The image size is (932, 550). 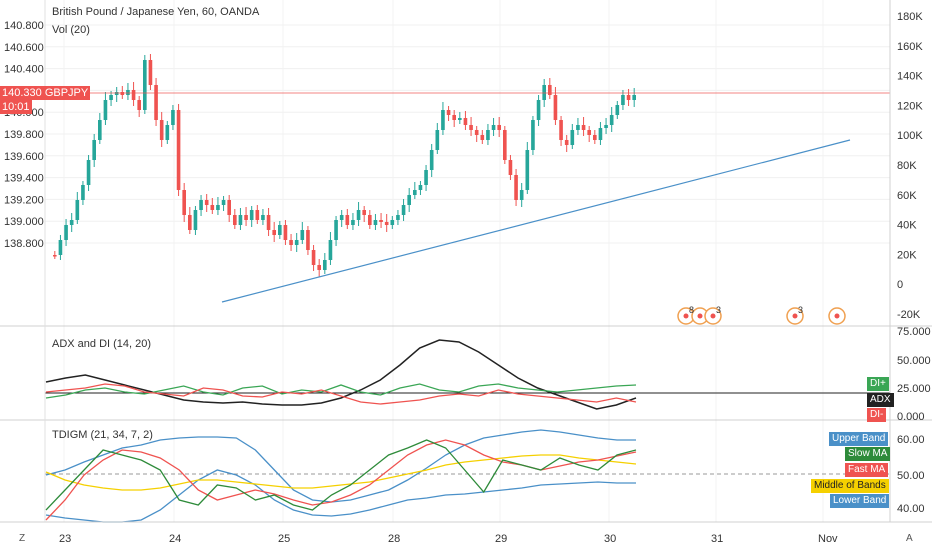 What do you see at coordinates (800, 310) in the screenshot?
I see `event-badge-count: 3` at bounding box center [800, 310].